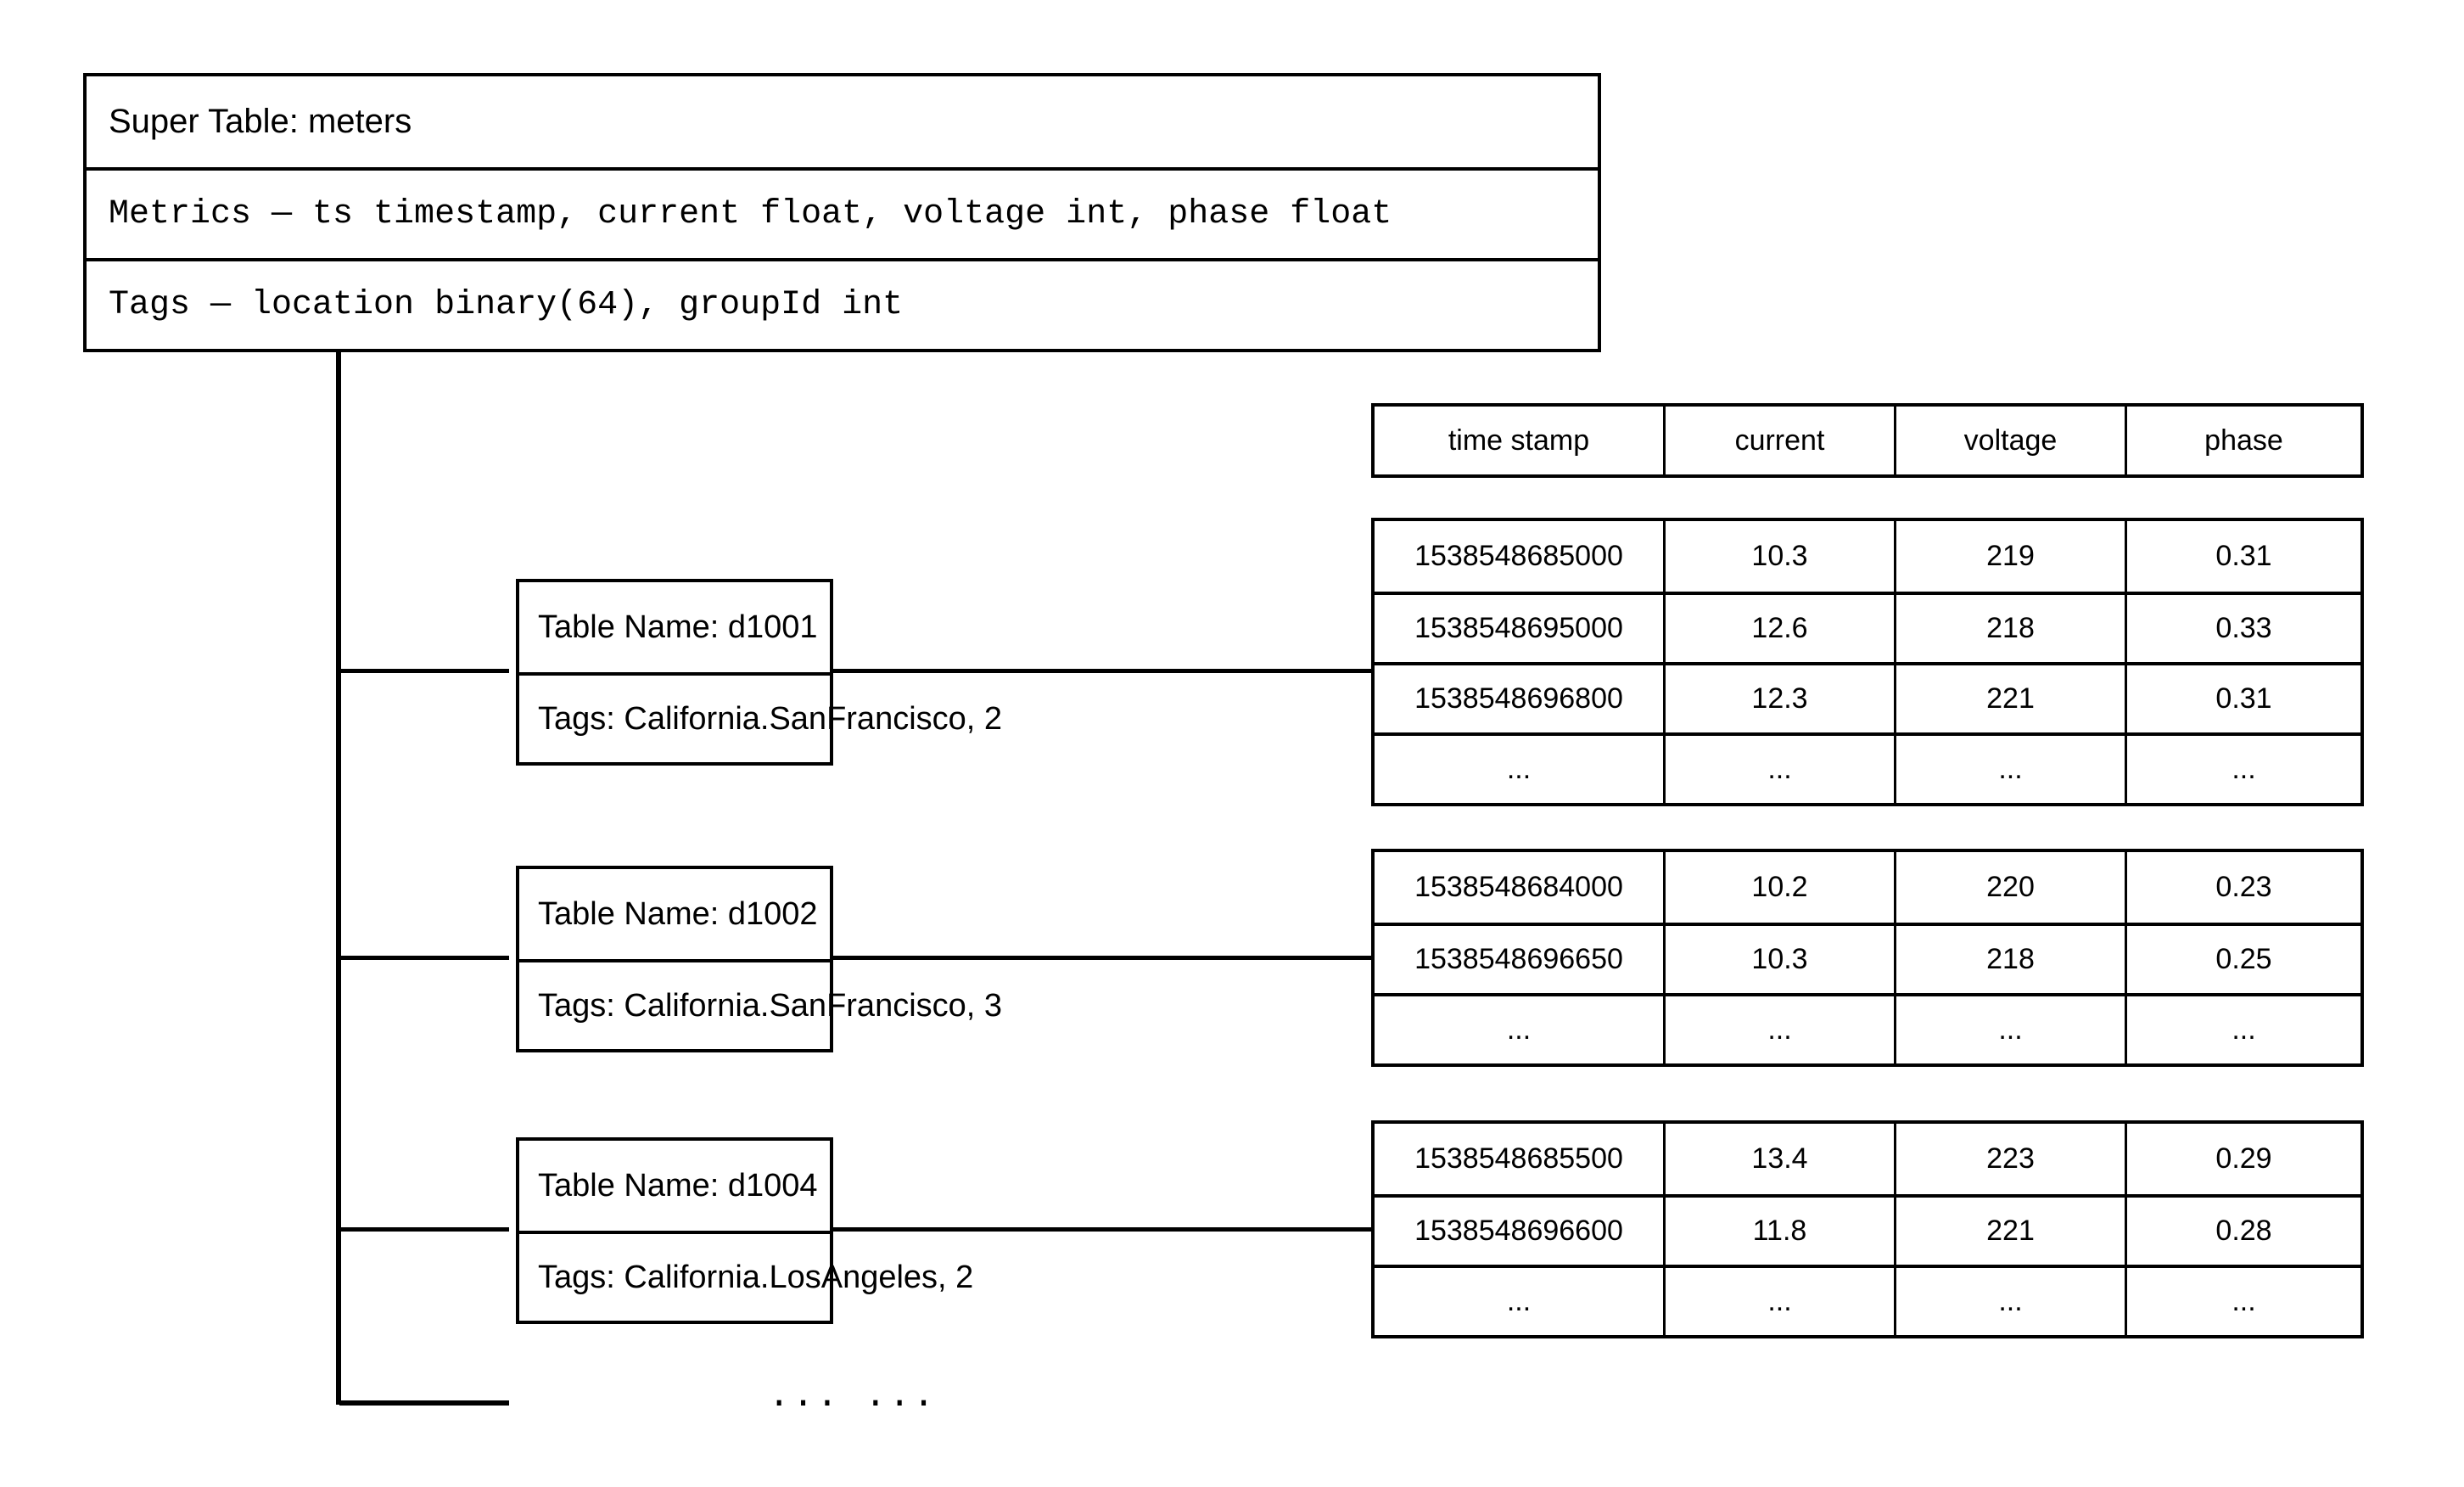 This screenshot has height=1487, width=2464. What do you see at coordinates (1104, 1229) in the screenshot?
I see `connector-d1004` at bounding box center [1104, 1229].